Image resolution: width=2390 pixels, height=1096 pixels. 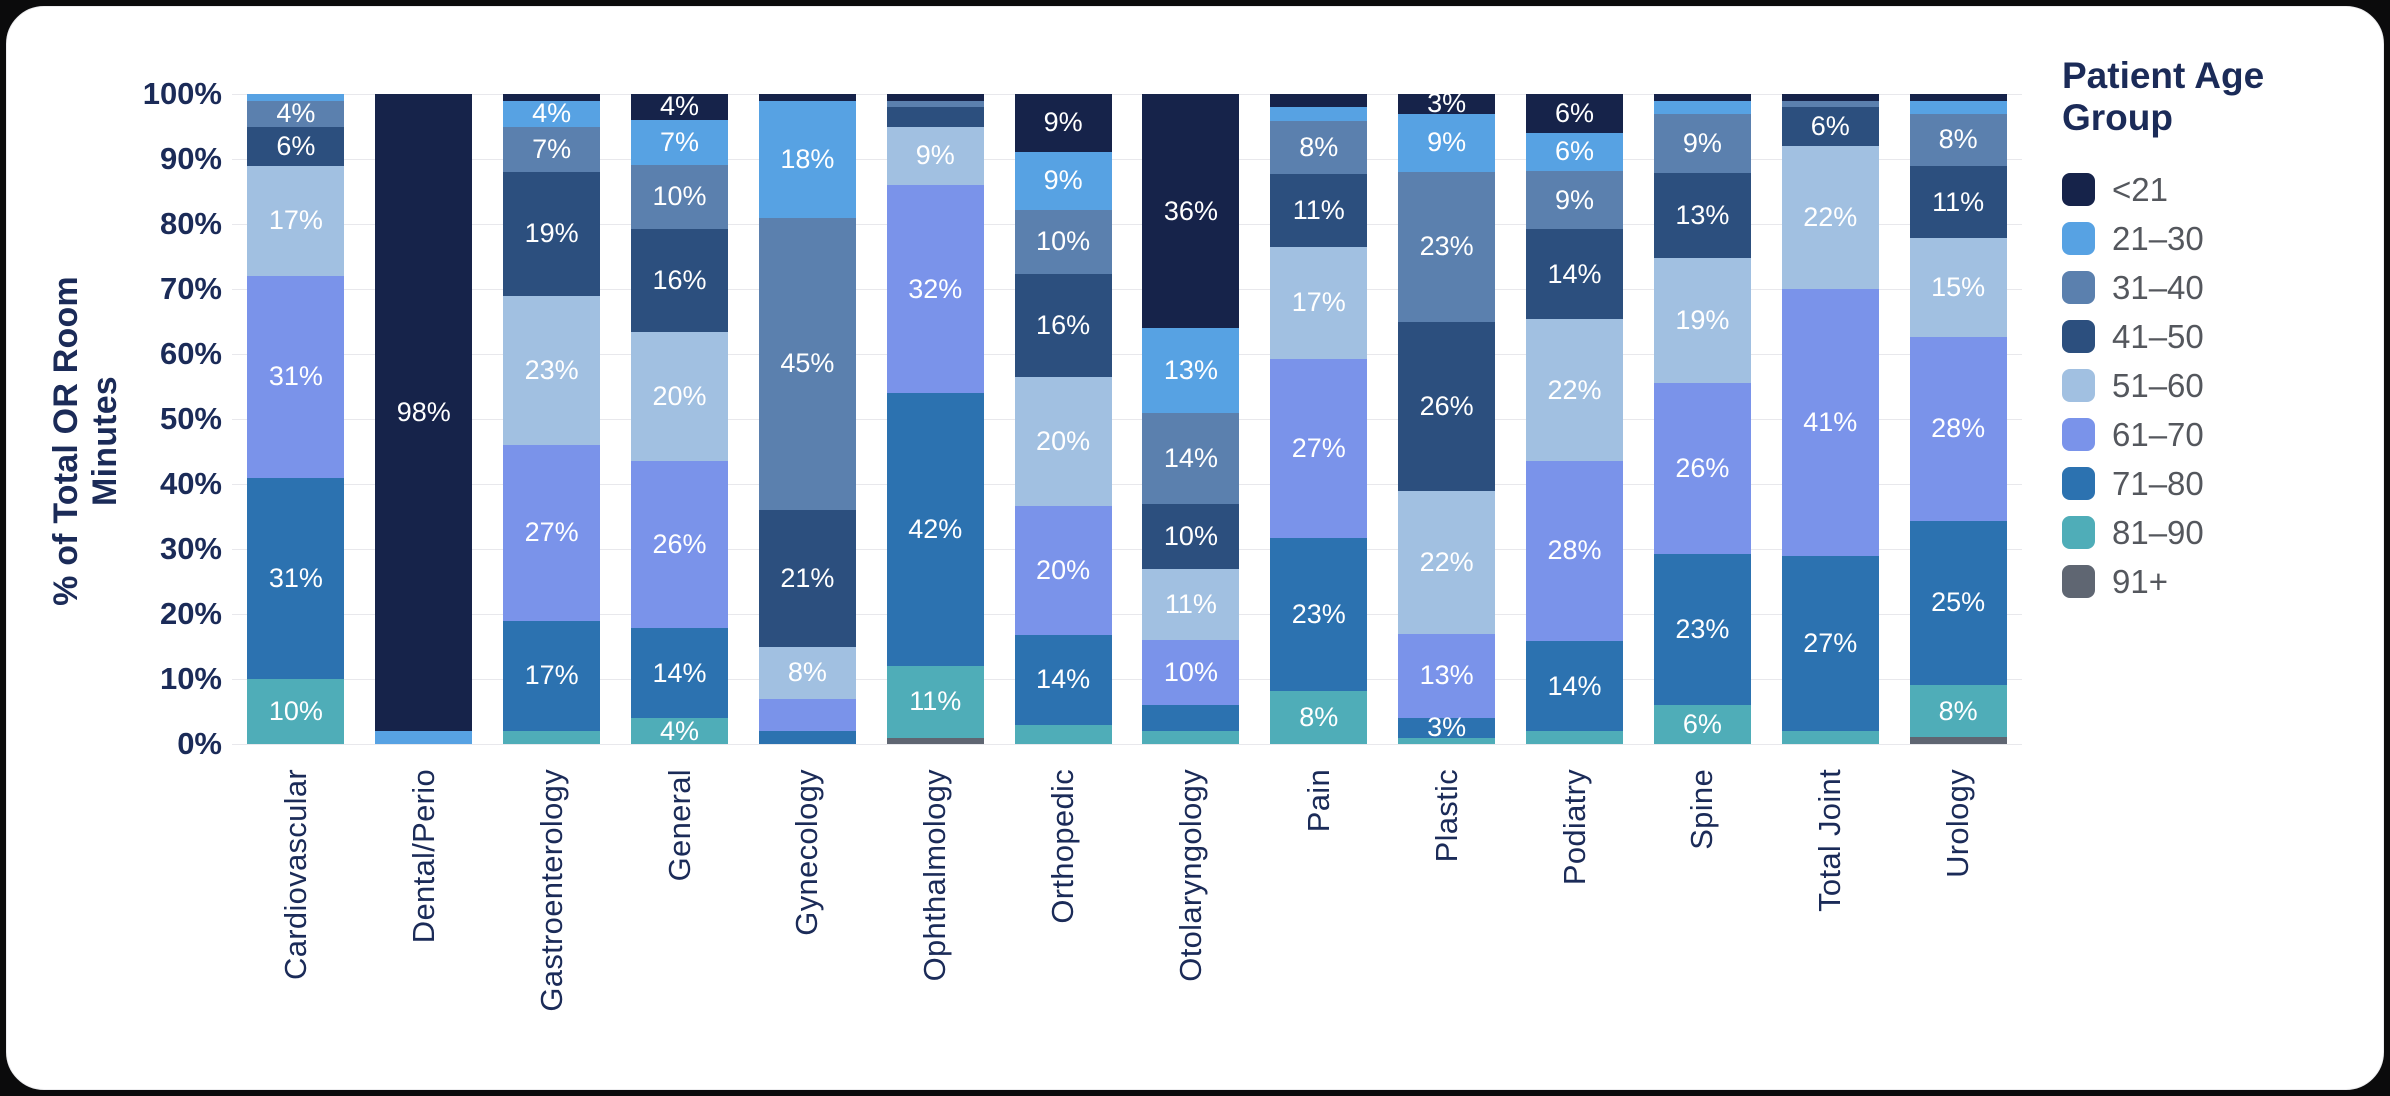 What do you see at coordinates (1830, 643) in the screenshot?
I see `bar-segment-age-71-80: 27%` at bounding box center [1830, 643].